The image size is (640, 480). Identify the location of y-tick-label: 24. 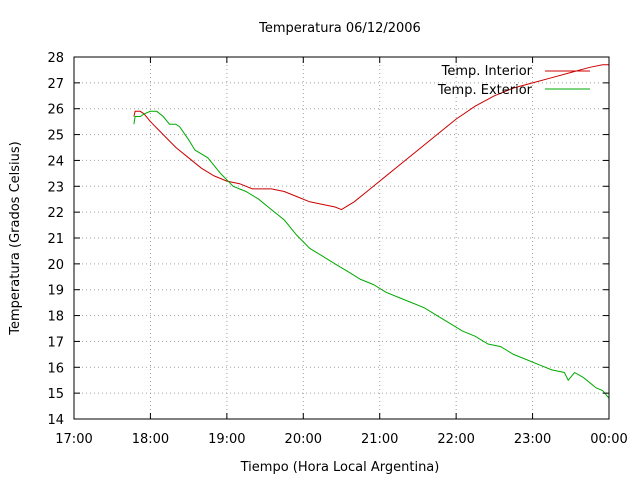
(55, 161).